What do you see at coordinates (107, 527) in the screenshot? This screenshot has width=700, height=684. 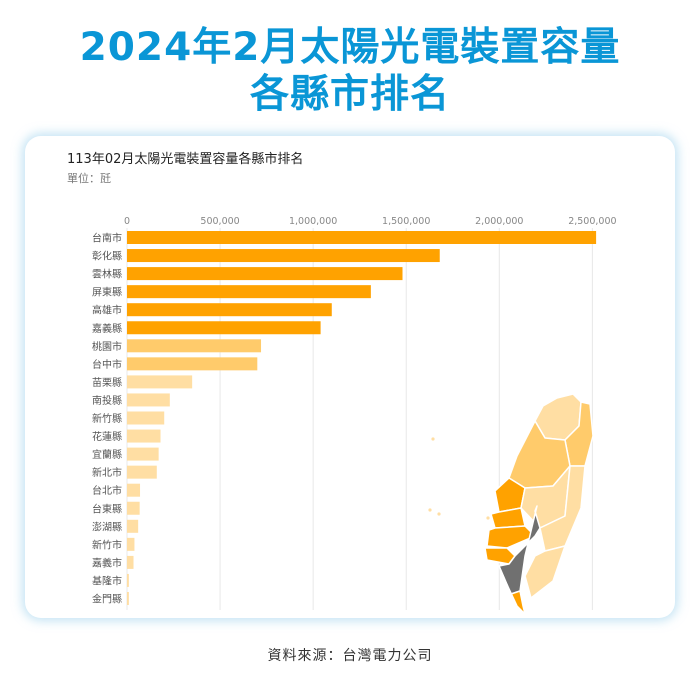 I see `category-label-澎湖縣: 澎湖縣` at bounding box center [107, 527].